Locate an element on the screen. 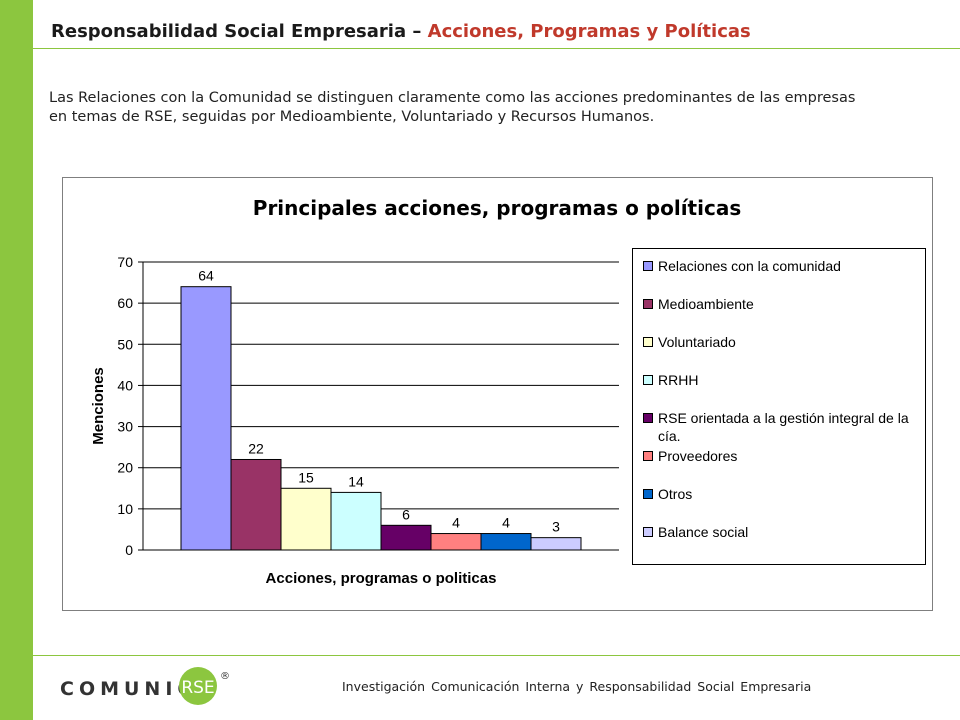  data-label: 3 is located at coordinates (556, 527).